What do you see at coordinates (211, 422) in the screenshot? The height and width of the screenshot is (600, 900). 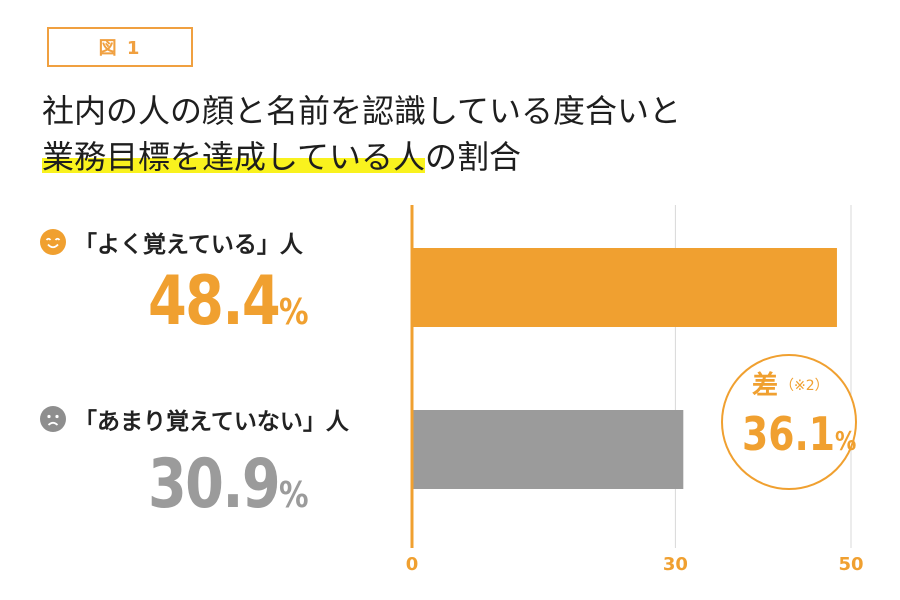 I see `category-label-text: 「あまり覚えていない」人` at bounding box center [211, 422].